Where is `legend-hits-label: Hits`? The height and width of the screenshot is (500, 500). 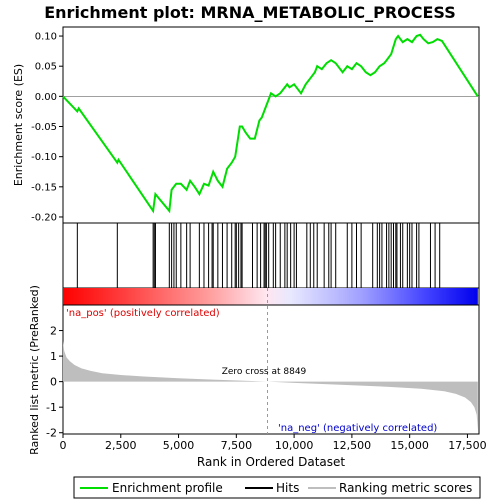
legend-hits-label: Hits is located at coordinates (287, 488).